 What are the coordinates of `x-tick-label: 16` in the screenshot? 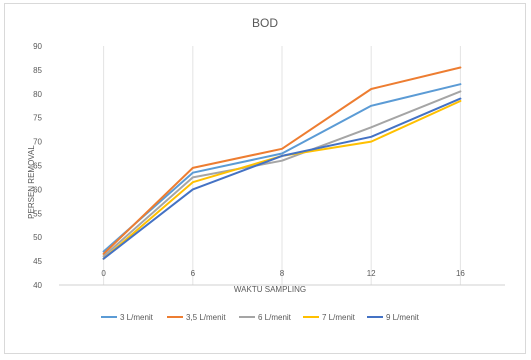 It's located at (460, 273).